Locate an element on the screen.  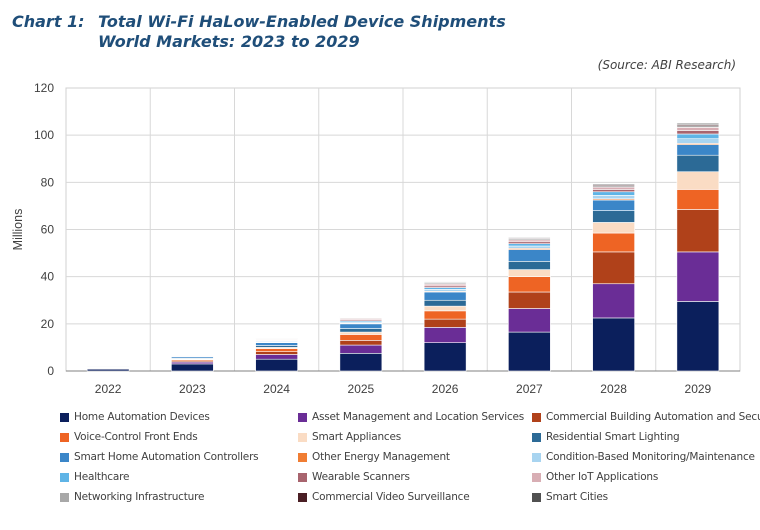
y-tick-label: 80 is located at coordinates (48, 182).